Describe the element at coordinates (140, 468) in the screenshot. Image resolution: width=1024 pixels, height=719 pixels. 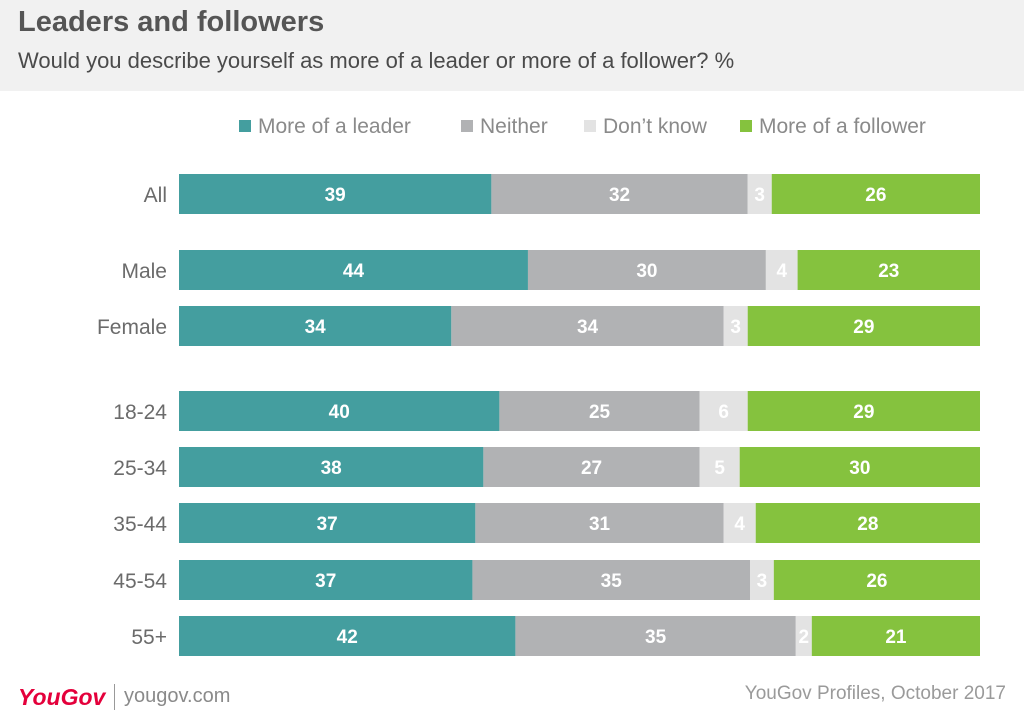
I see `category-label: 25-34` at that location.